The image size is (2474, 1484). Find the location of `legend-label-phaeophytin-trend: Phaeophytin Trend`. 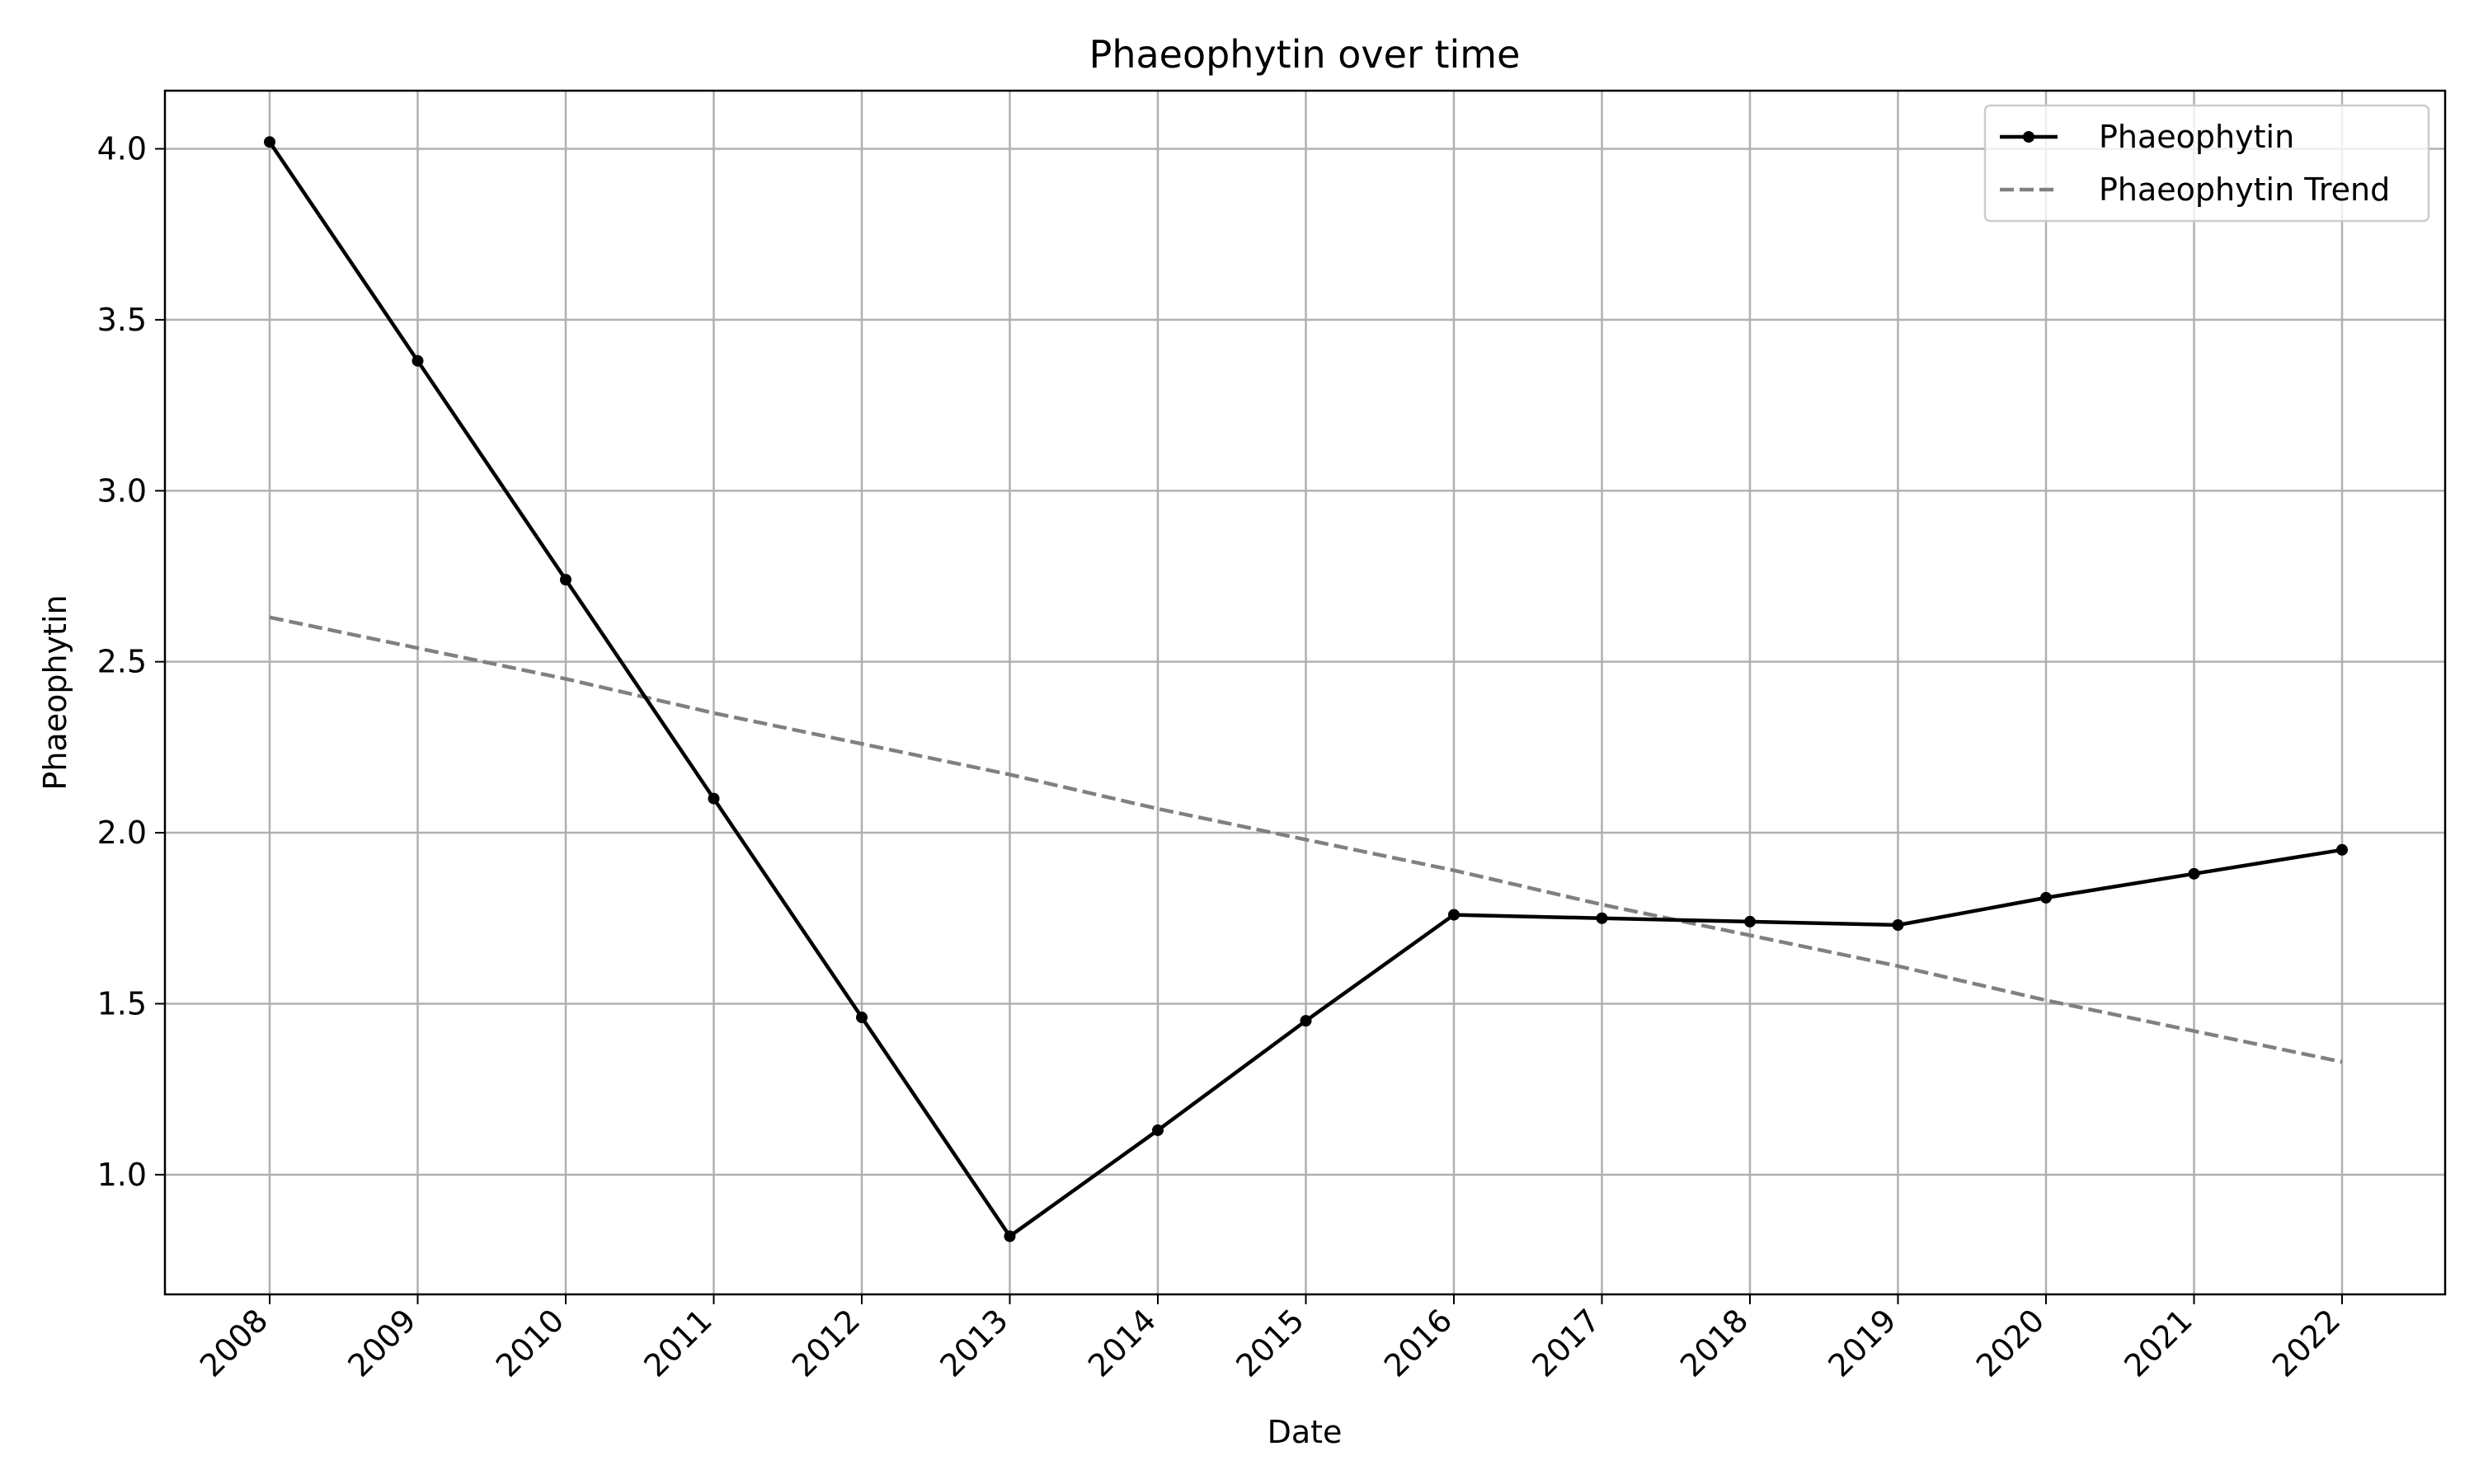

legend-label-phaeophytin-trend: Phaeophytin Trend is located at coordinates (2244, 189).